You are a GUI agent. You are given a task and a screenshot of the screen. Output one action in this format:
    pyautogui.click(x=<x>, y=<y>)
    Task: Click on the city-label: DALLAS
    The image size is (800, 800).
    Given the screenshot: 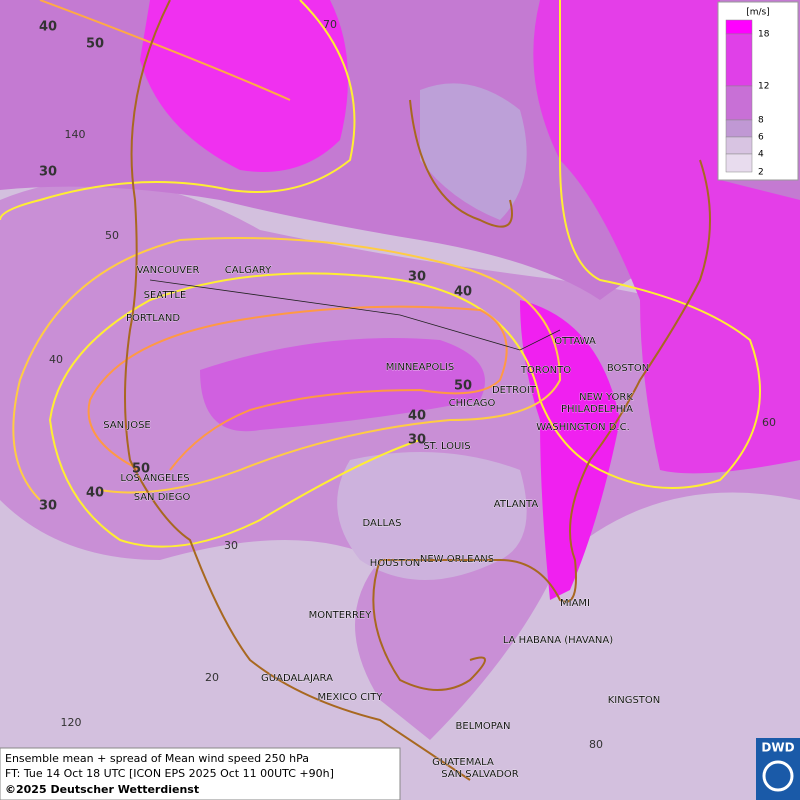 What is the action you would take?
    pyautogui.click(x=382, y=523)
    